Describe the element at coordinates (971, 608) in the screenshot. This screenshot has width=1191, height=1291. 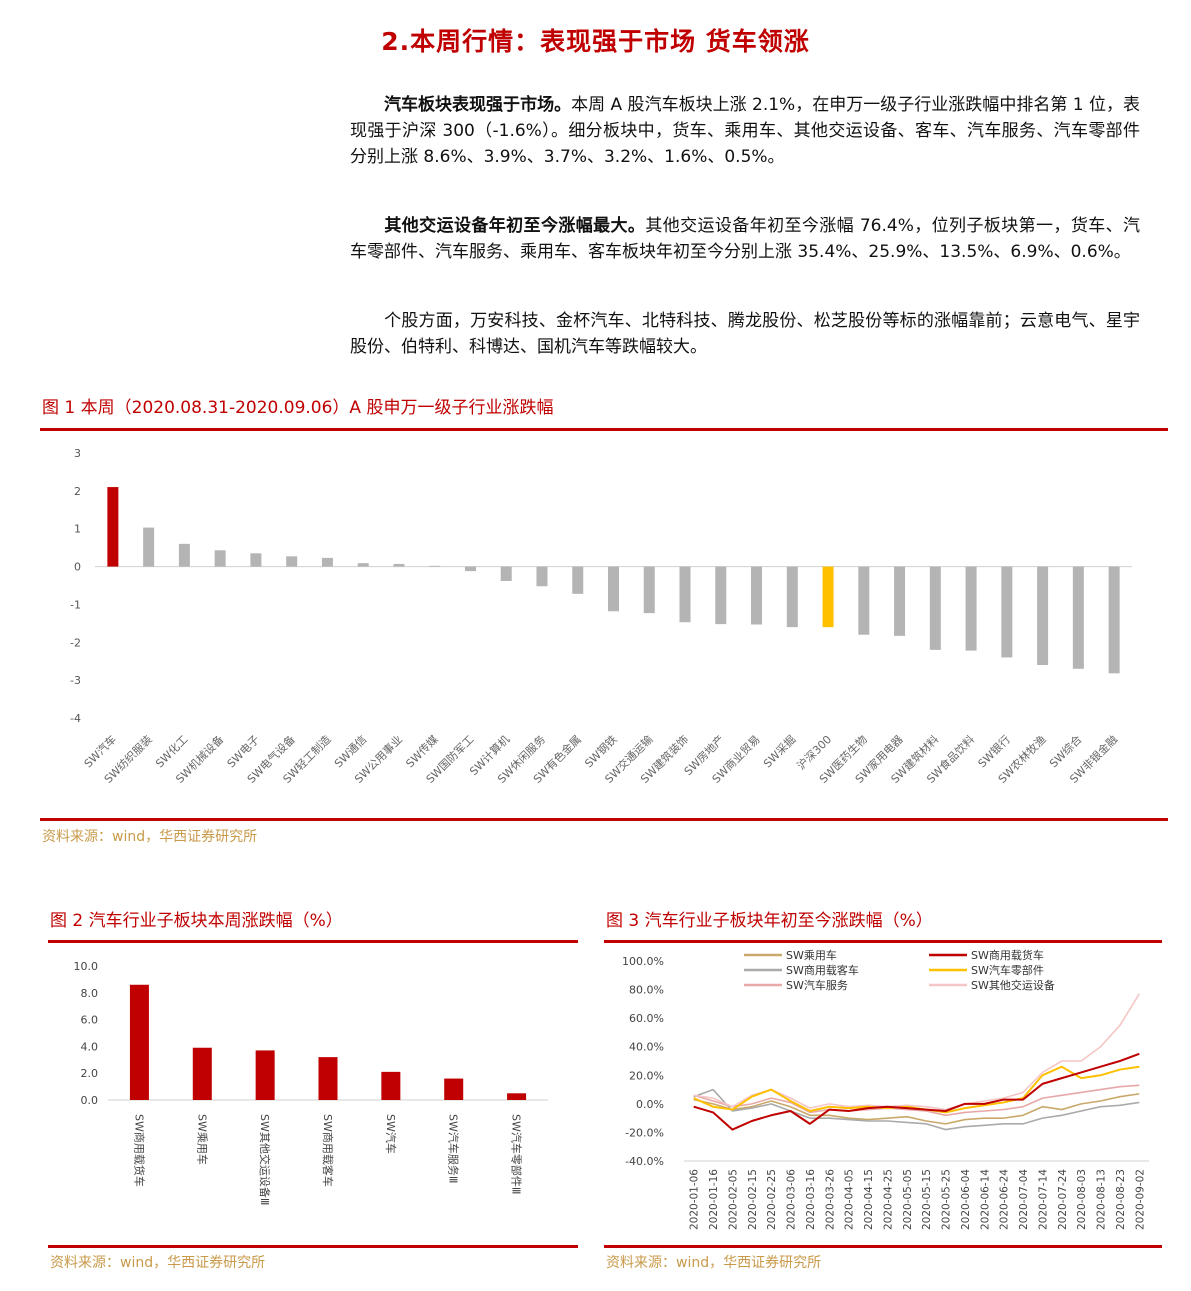
I see `bar-SW食品饮料` at that location.